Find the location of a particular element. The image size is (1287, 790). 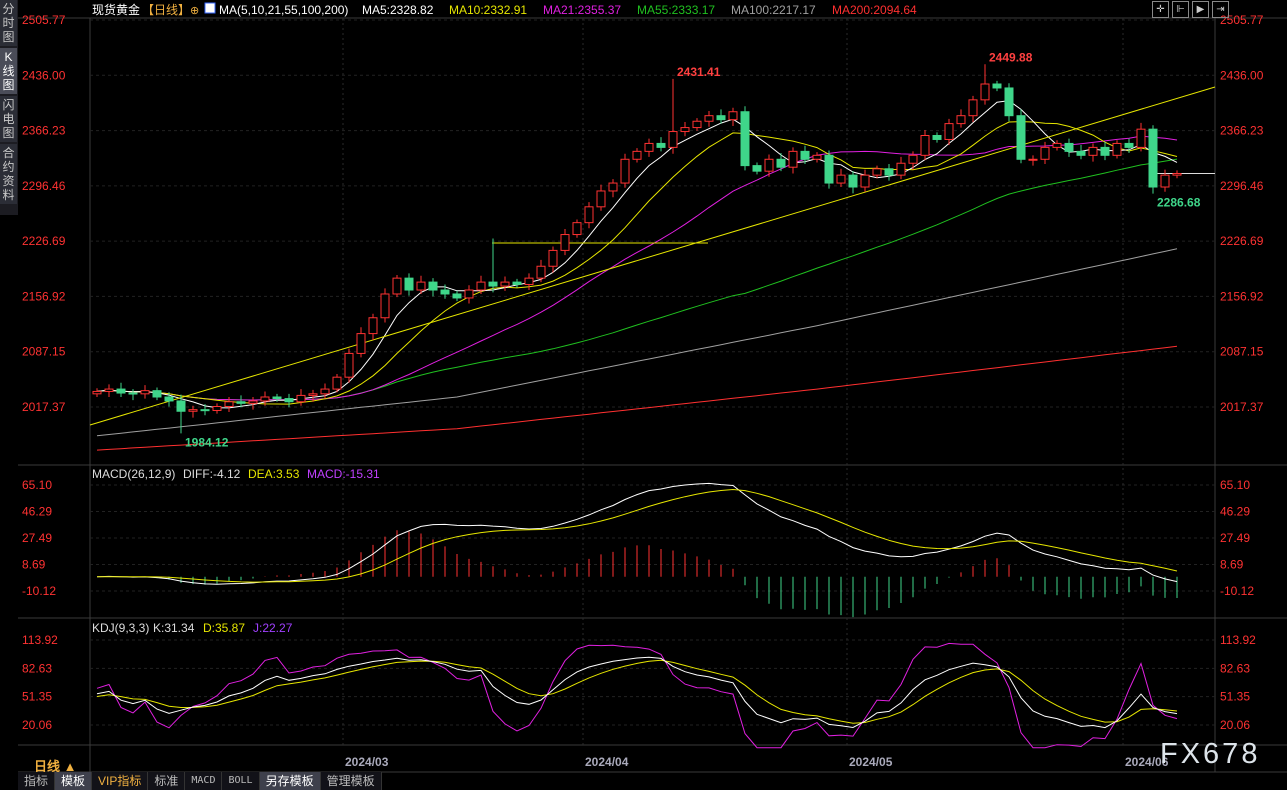

tab-templates: 模板 is located at coordinates (74, 781).